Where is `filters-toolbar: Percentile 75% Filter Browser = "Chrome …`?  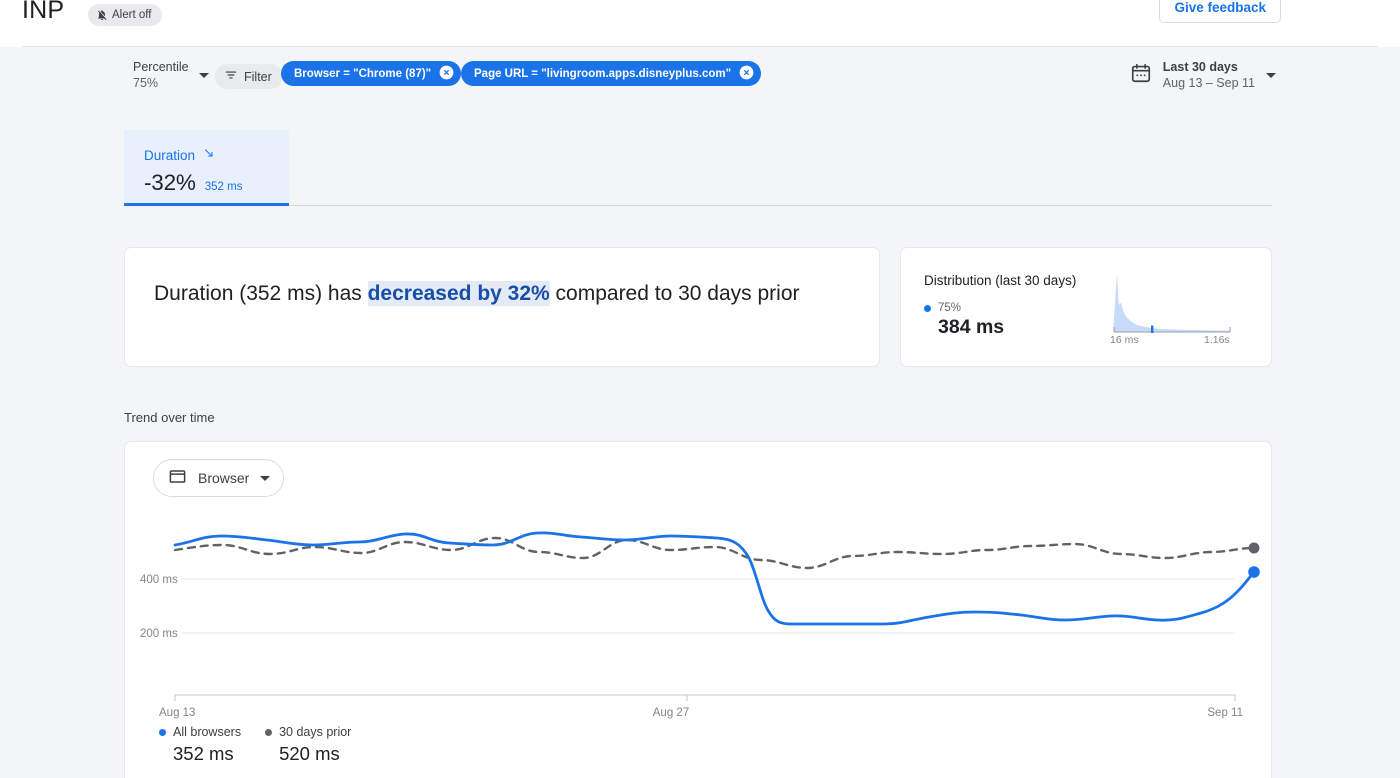
filters-toolbar: Percentile 75% Filter Browser = "Chrome … is located at coordinates (700, 80).